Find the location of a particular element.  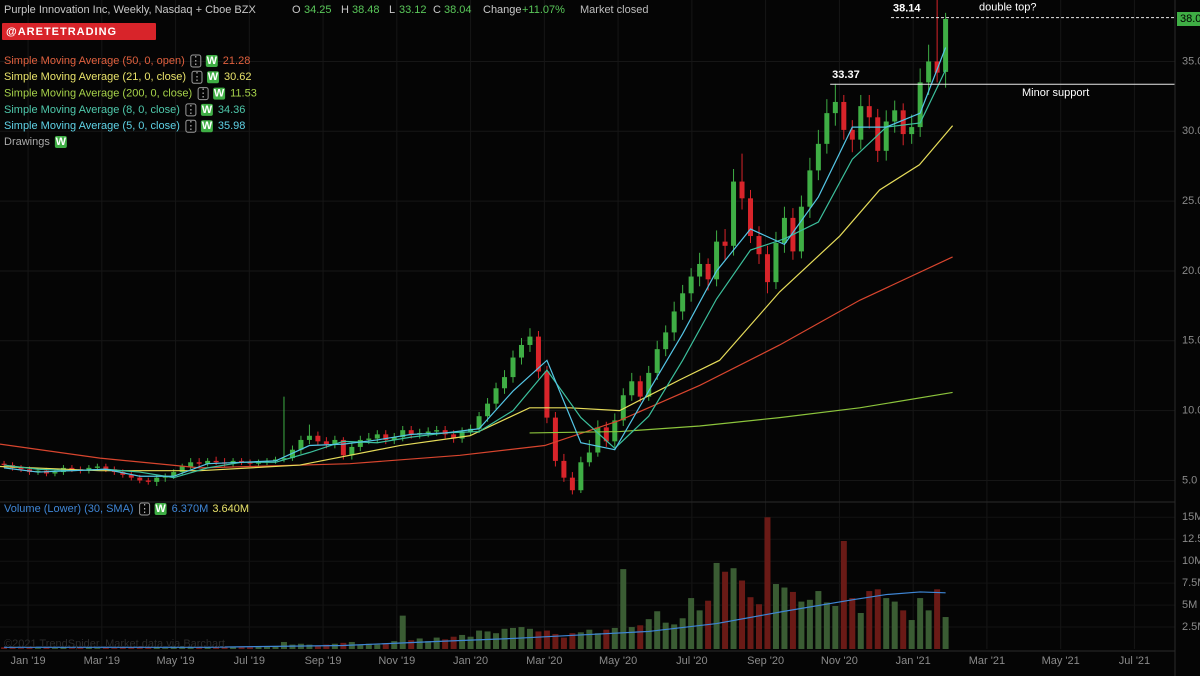

y-tick-label: 5.0 is located at coordinates (1189, 480).